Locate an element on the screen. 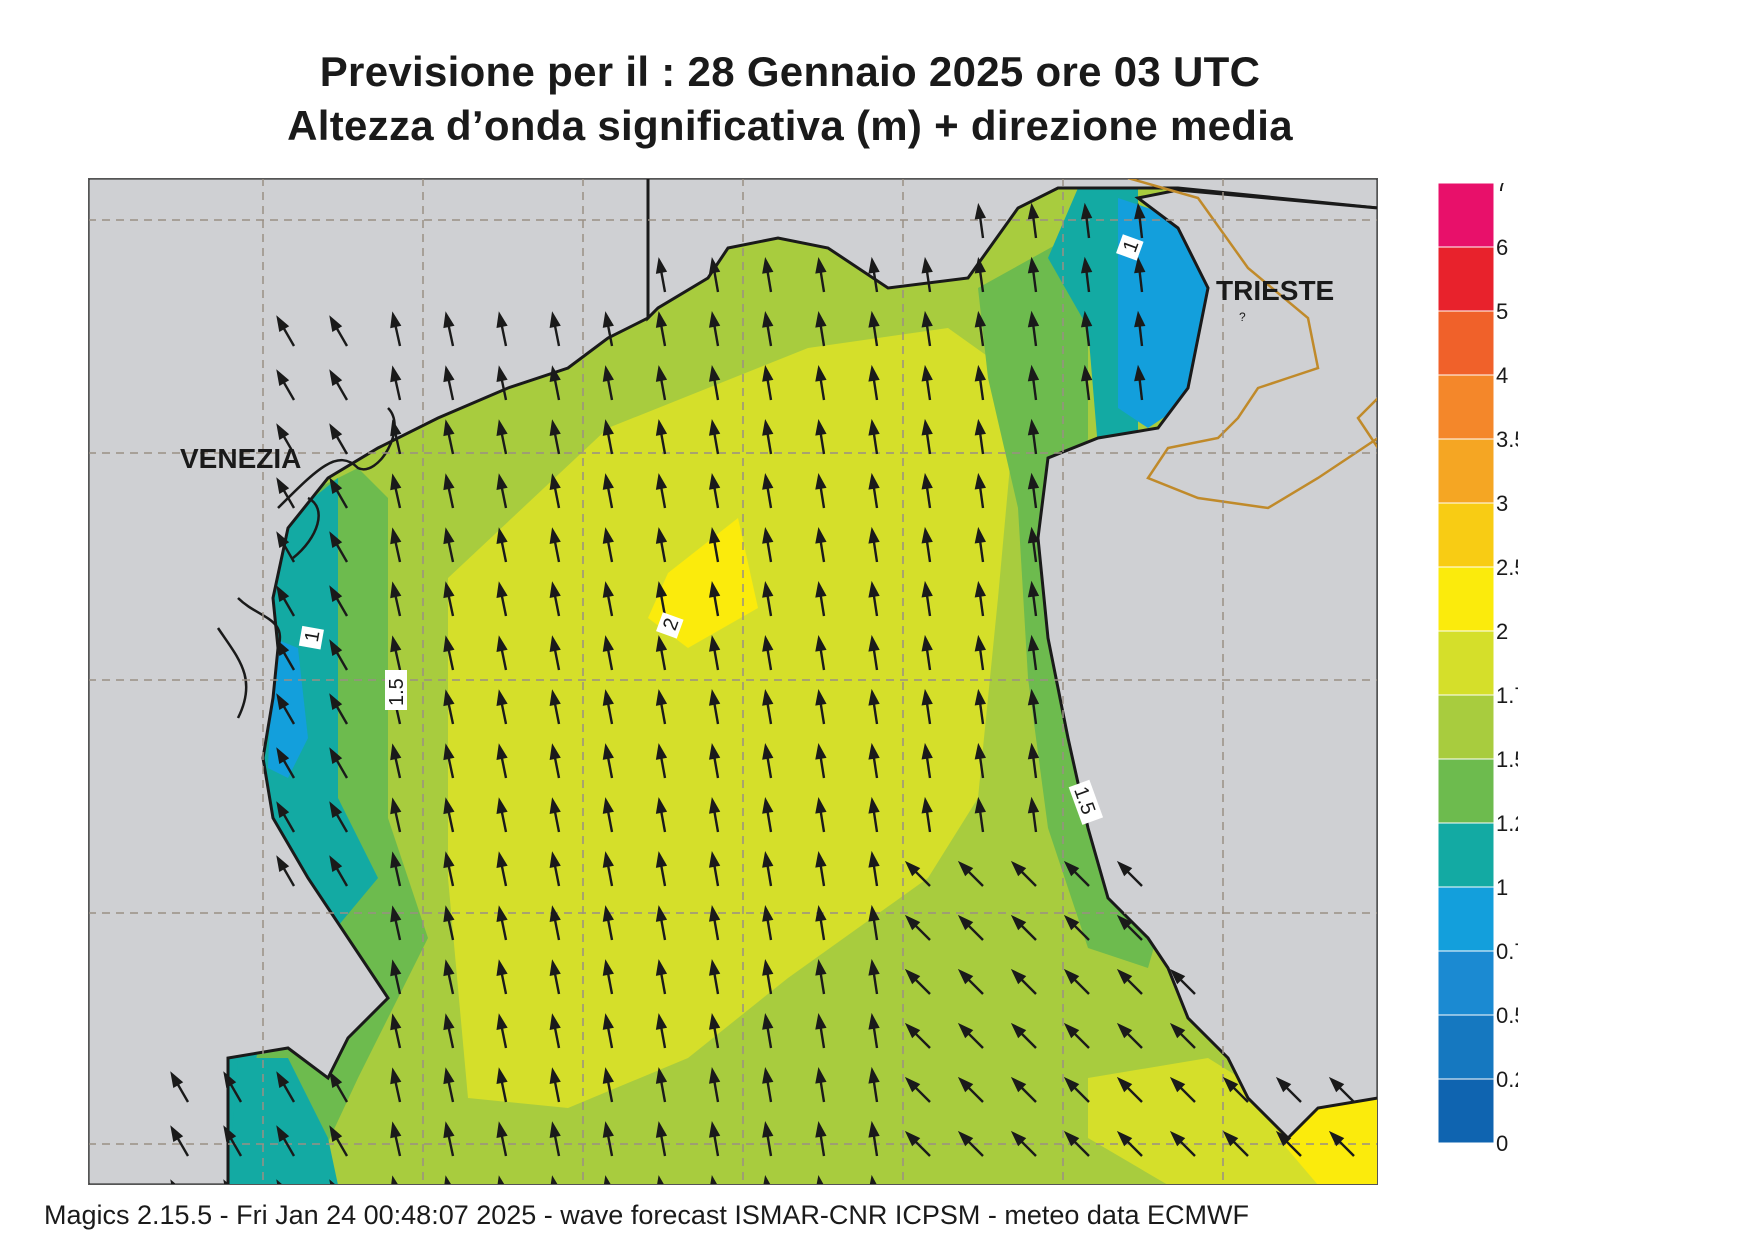 The image size is (1755, 1242). colorbar-label: 2.5 is located at coordinates (1507, 567).